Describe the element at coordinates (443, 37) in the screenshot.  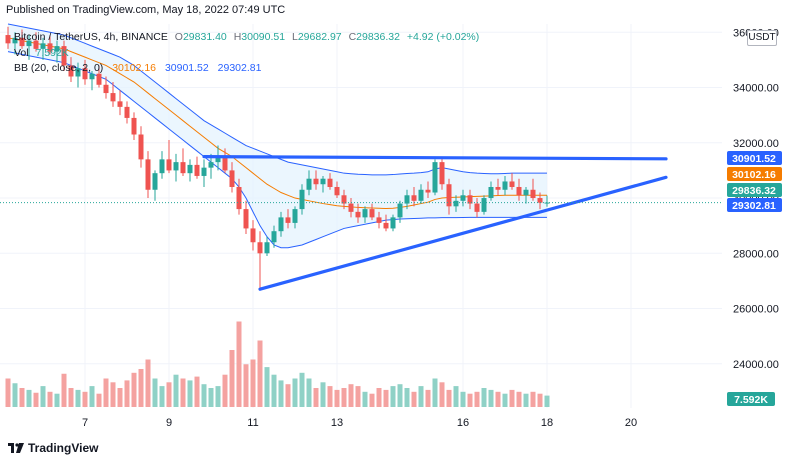
I see `legend-change: +4.92 (+0.02%)` at that location.